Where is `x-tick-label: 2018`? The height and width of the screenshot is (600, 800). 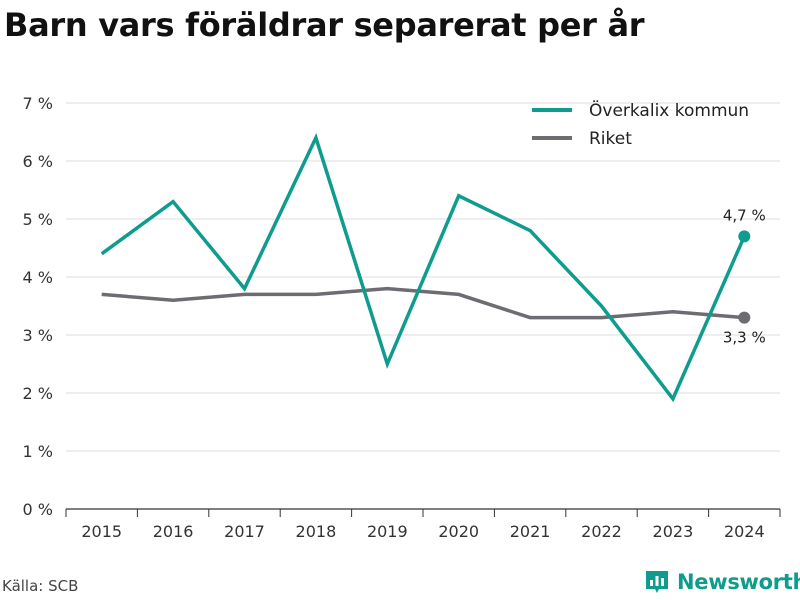 x-tick-label: 2018 is located at coordinates (316, 531).